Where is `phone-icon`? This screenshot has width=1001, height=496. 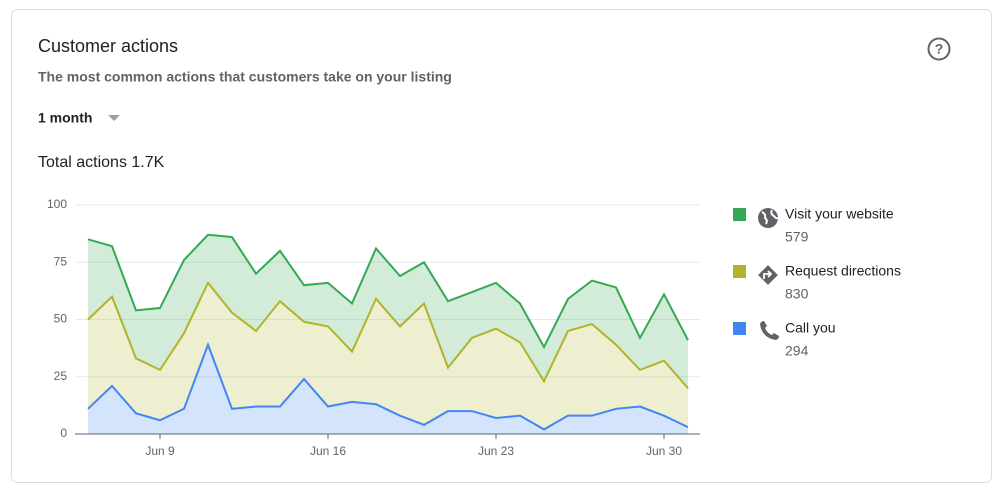
phone-icon is located at coordinates (769, 330).